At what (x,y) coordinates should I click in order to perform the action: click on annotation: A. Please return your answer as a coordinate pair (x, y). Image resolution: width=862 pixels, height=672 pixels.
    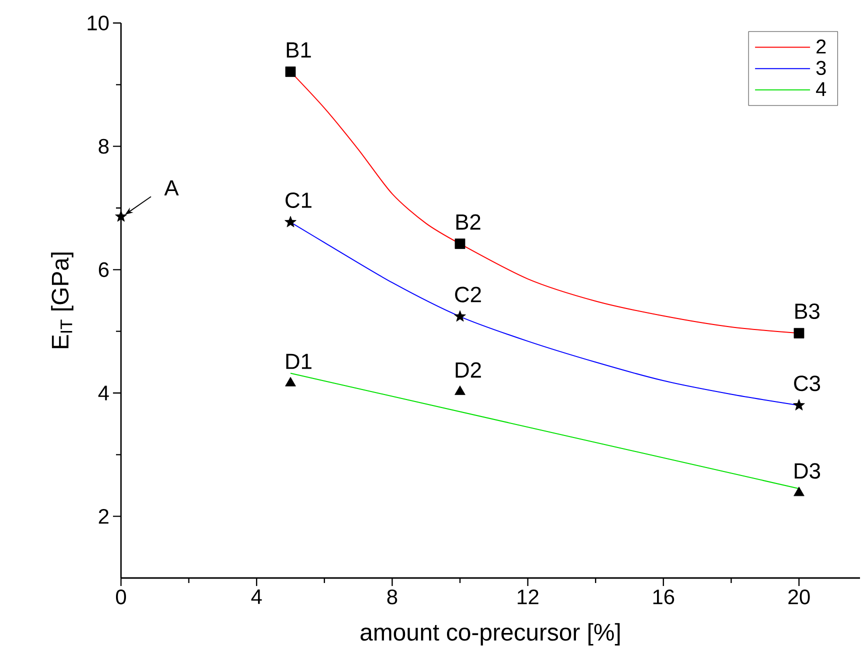
    Looking at the image, I should click on (171, 188).